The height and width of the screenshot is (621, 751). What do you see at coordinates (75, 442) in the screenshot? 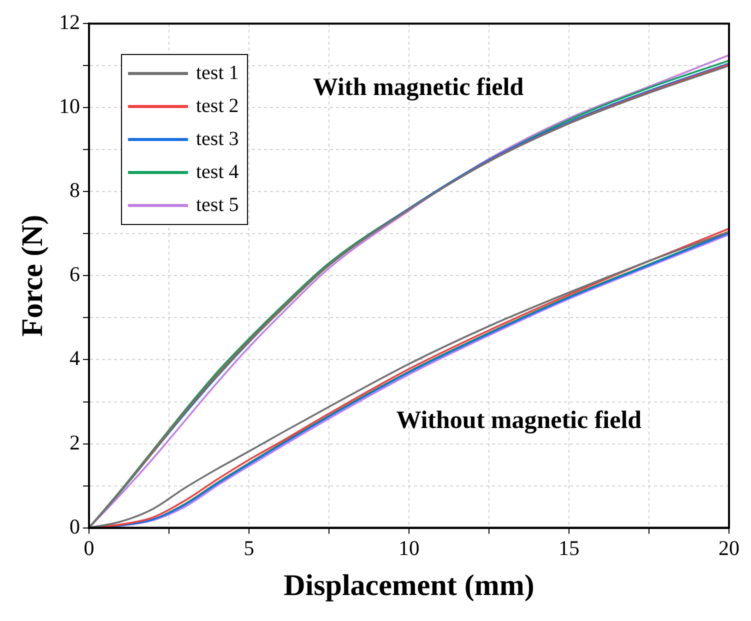
I see `y-tick-label: 2` at bounding box center [75, 442].